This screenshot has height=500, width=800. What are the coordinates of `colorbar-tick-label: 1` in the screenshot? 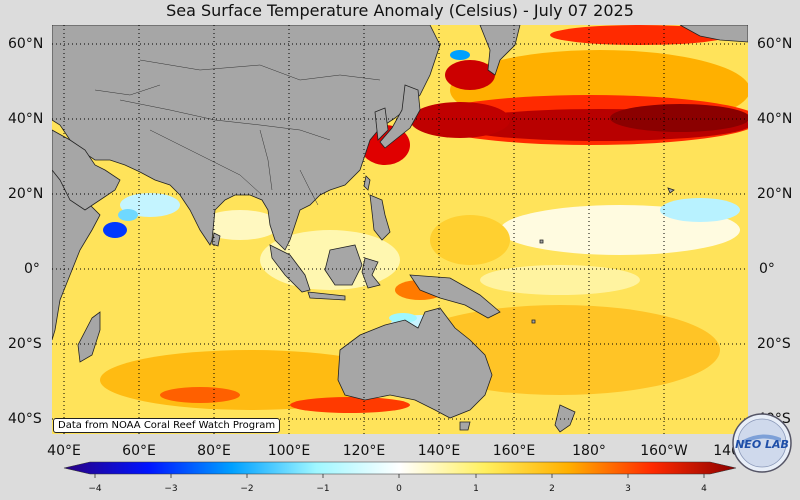 It's located at (476, 489).